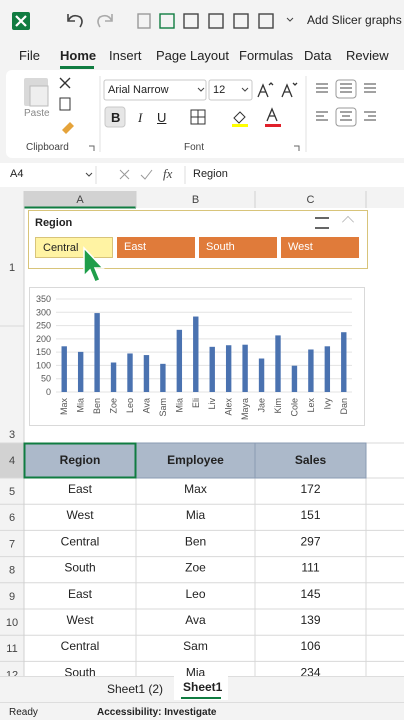 The height and width of the screenshot is (720, 404). I want to click on row-header: 1, so click(12, 268).